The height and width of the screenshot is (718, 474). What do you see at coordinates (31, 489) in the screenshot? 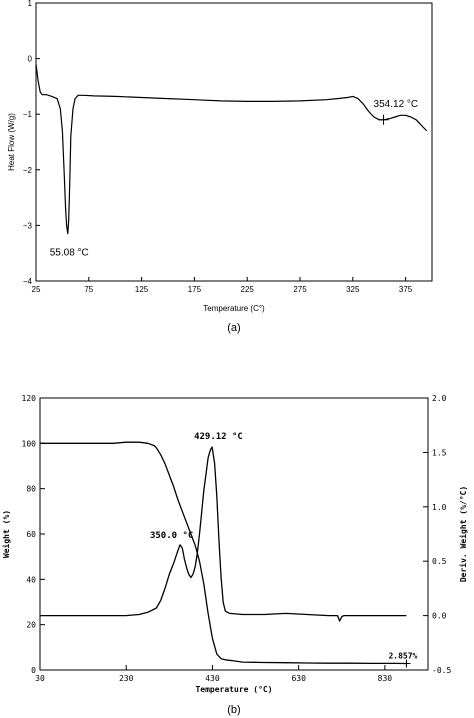
I see `chart-b-left-y-tick-label: 80` at bounding box center [31, 489].